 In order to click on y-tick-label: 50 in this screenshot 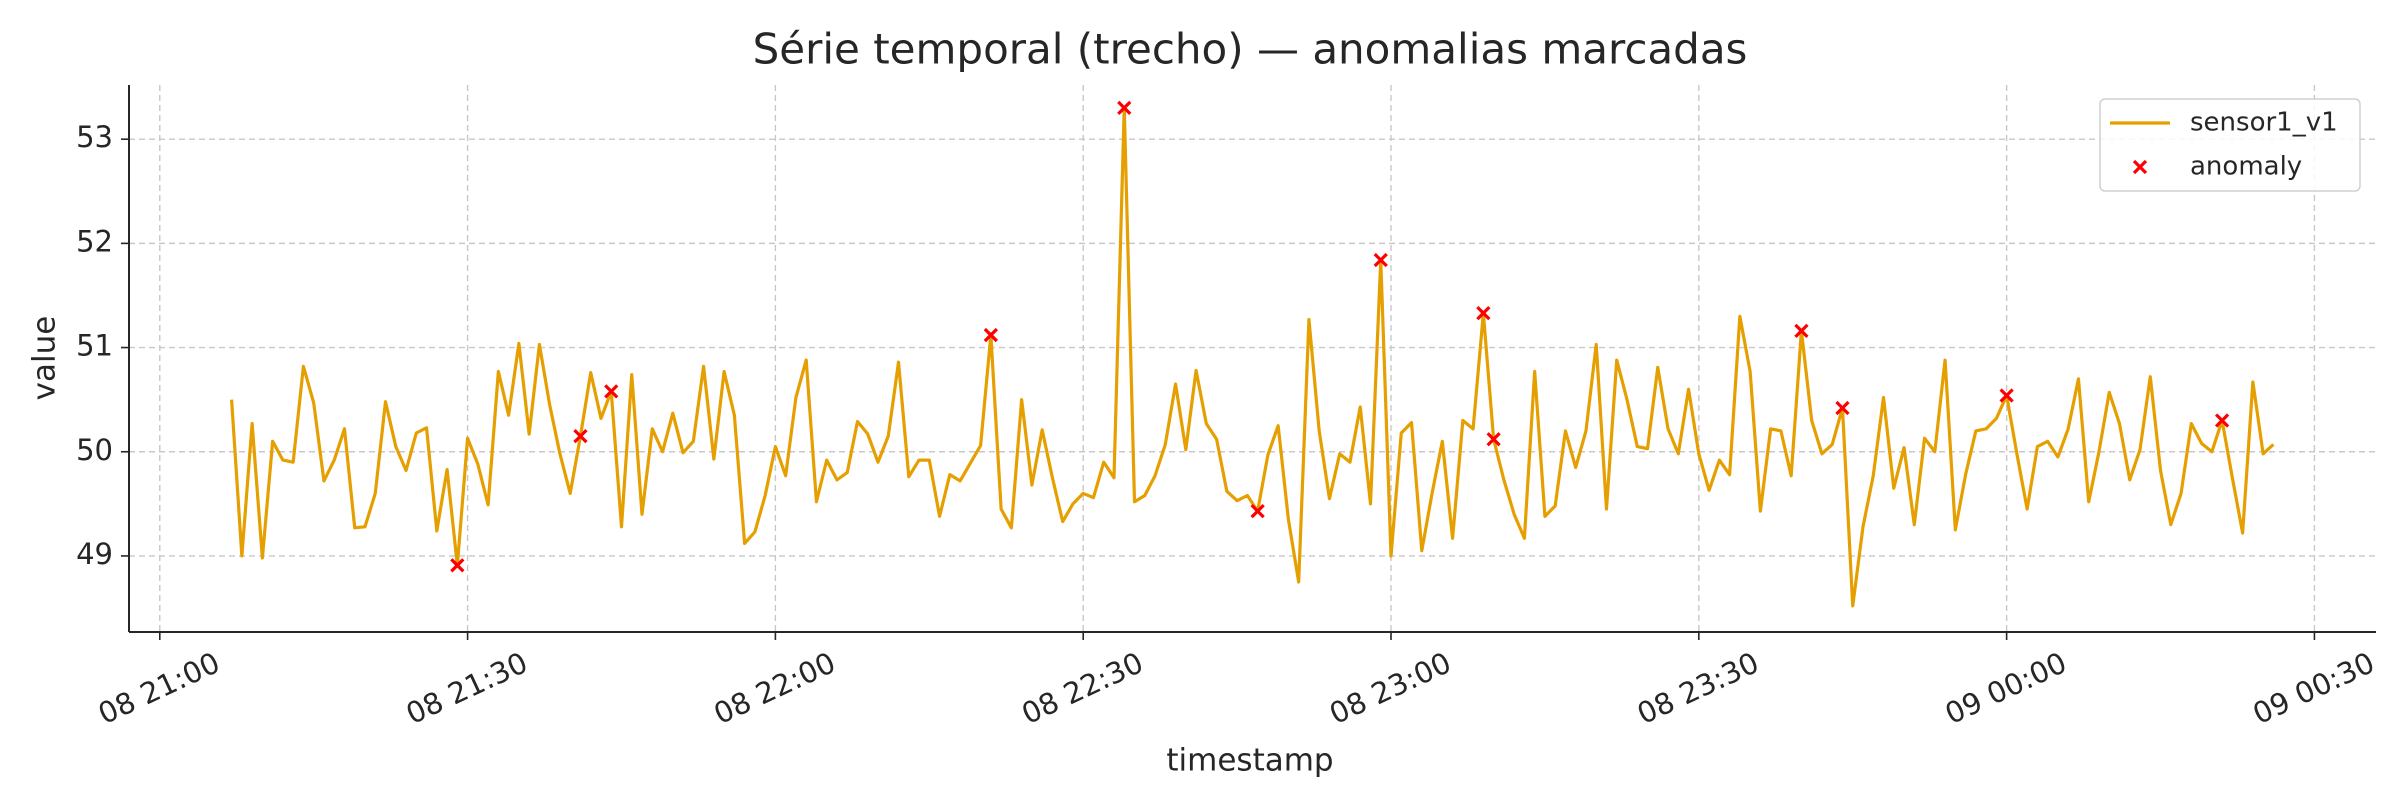, I will do `click(94, 450)`.